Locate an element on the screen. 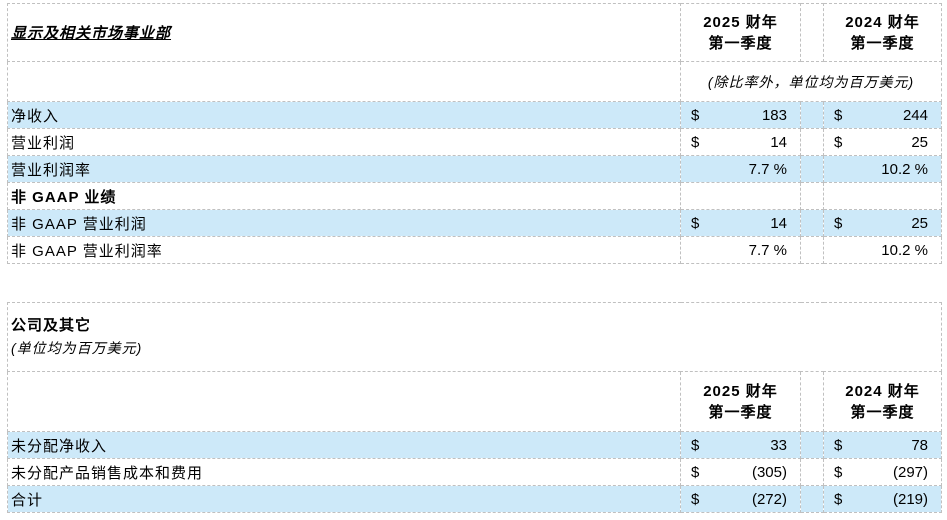  table2-header-row: 2025 财年 第一季度 2024 财年 第一季度 is located at coordinates (475, 401).